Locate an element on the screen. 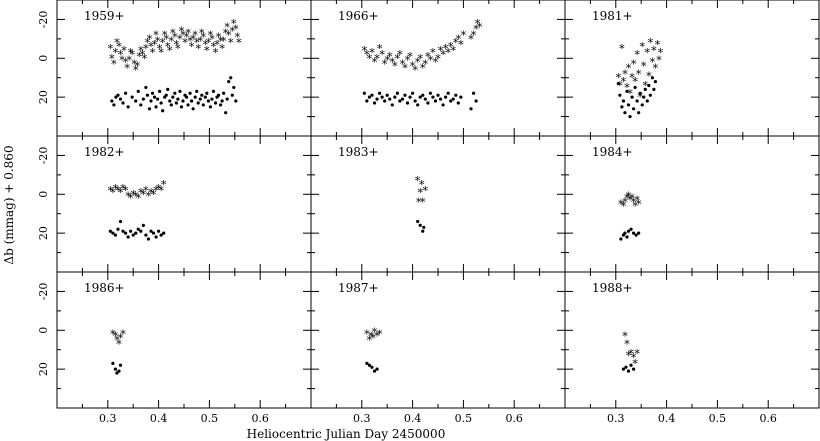 This screenshot has width=820, height=441. x-tick-label: 0.5 is located at coordinates (718, 418).